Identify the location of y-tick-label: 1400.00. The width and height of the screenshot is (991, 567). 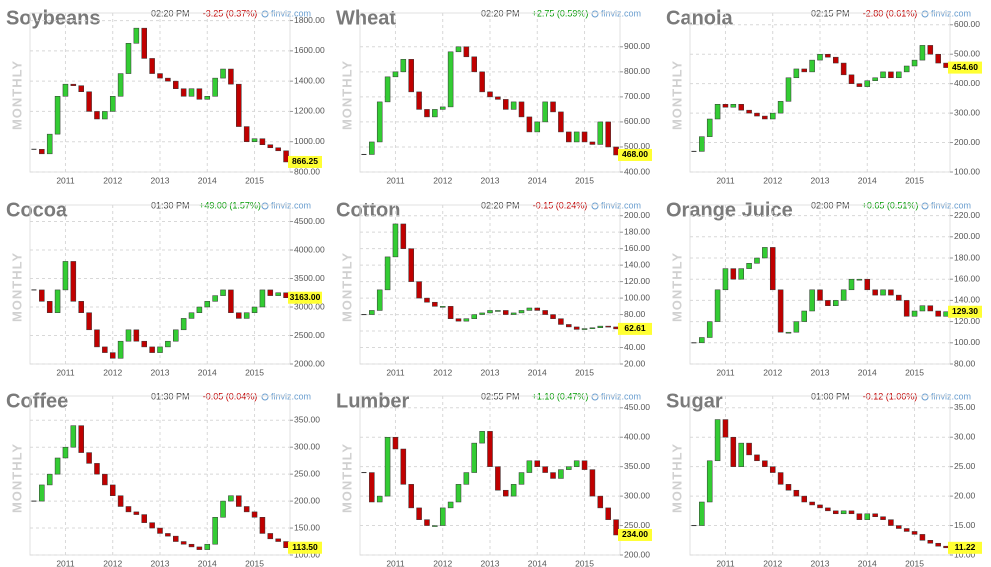
(309, 80).